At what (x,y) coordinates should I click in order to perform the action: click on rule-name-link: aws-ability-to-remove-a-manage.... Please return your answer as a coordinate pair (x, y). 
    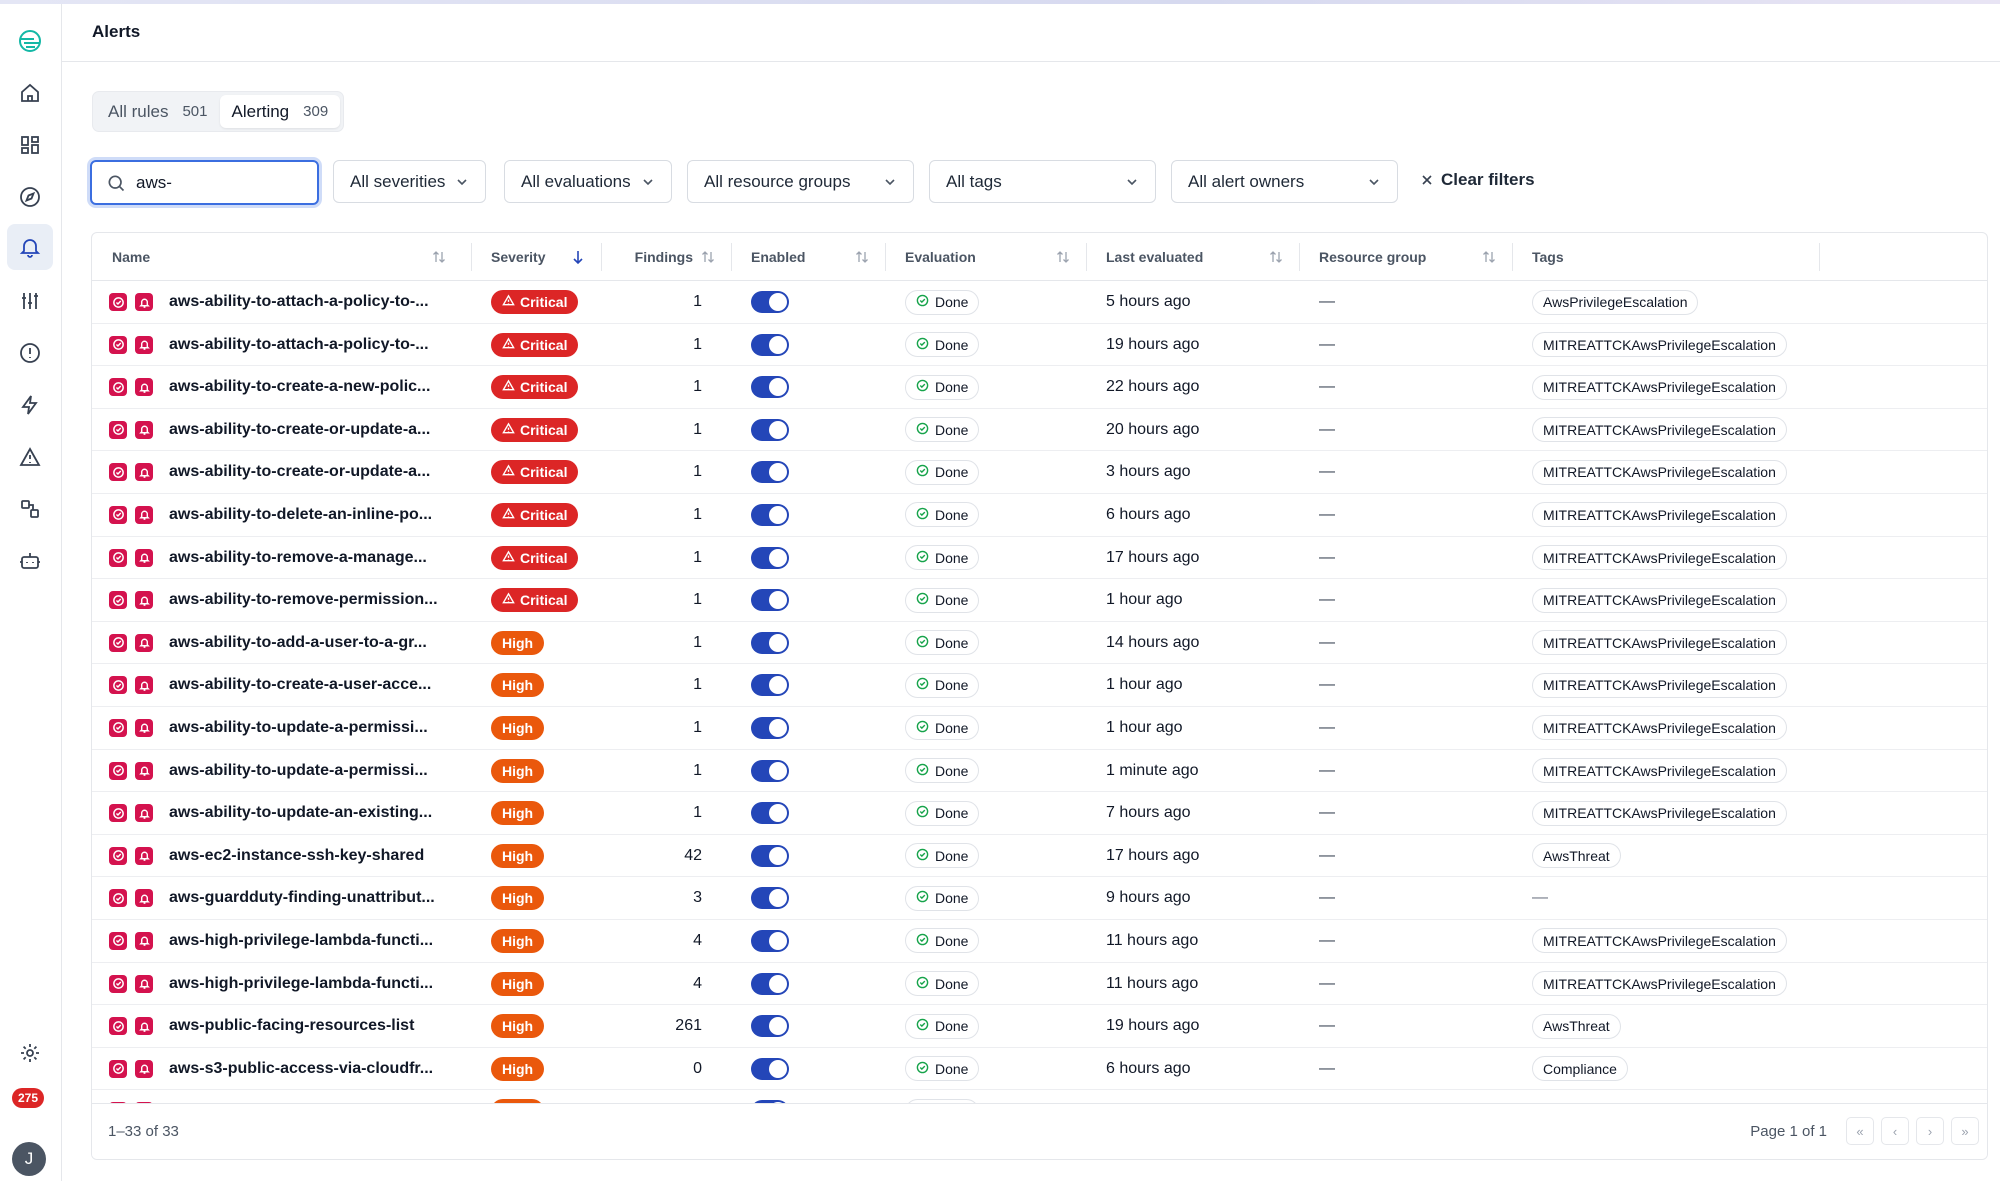
    Looking at the image, I should click on (298, 557).